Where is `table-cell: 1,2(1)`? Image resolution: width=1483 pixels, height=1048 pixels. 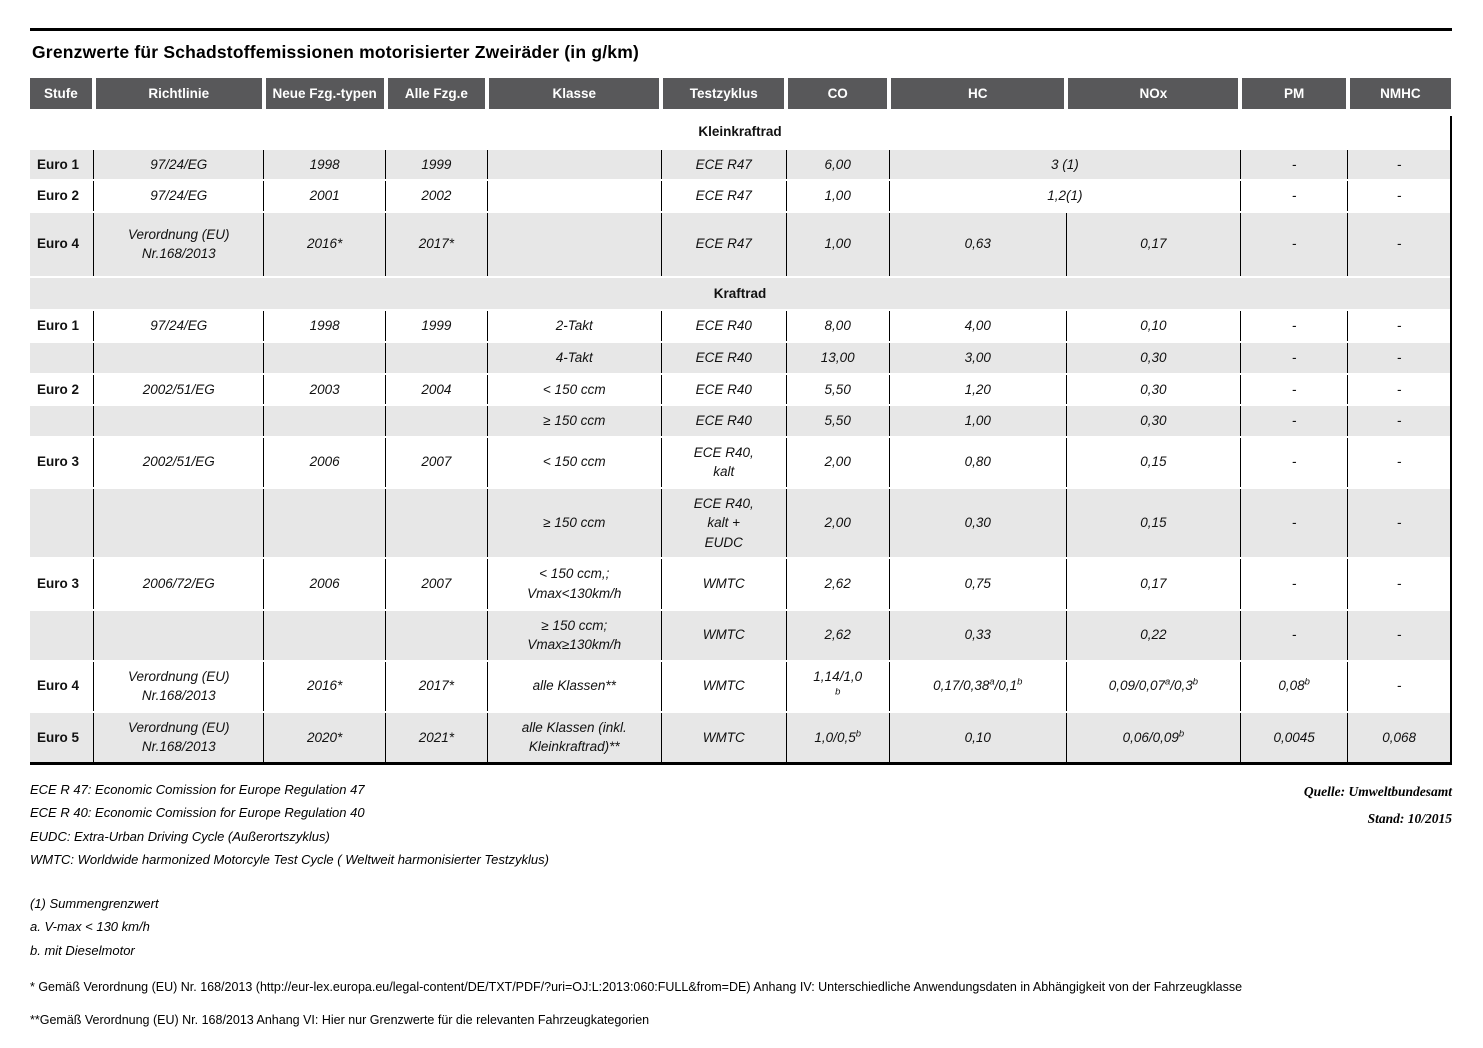 table-cell: 1,2(1) is located at coordinates (1064, 195).